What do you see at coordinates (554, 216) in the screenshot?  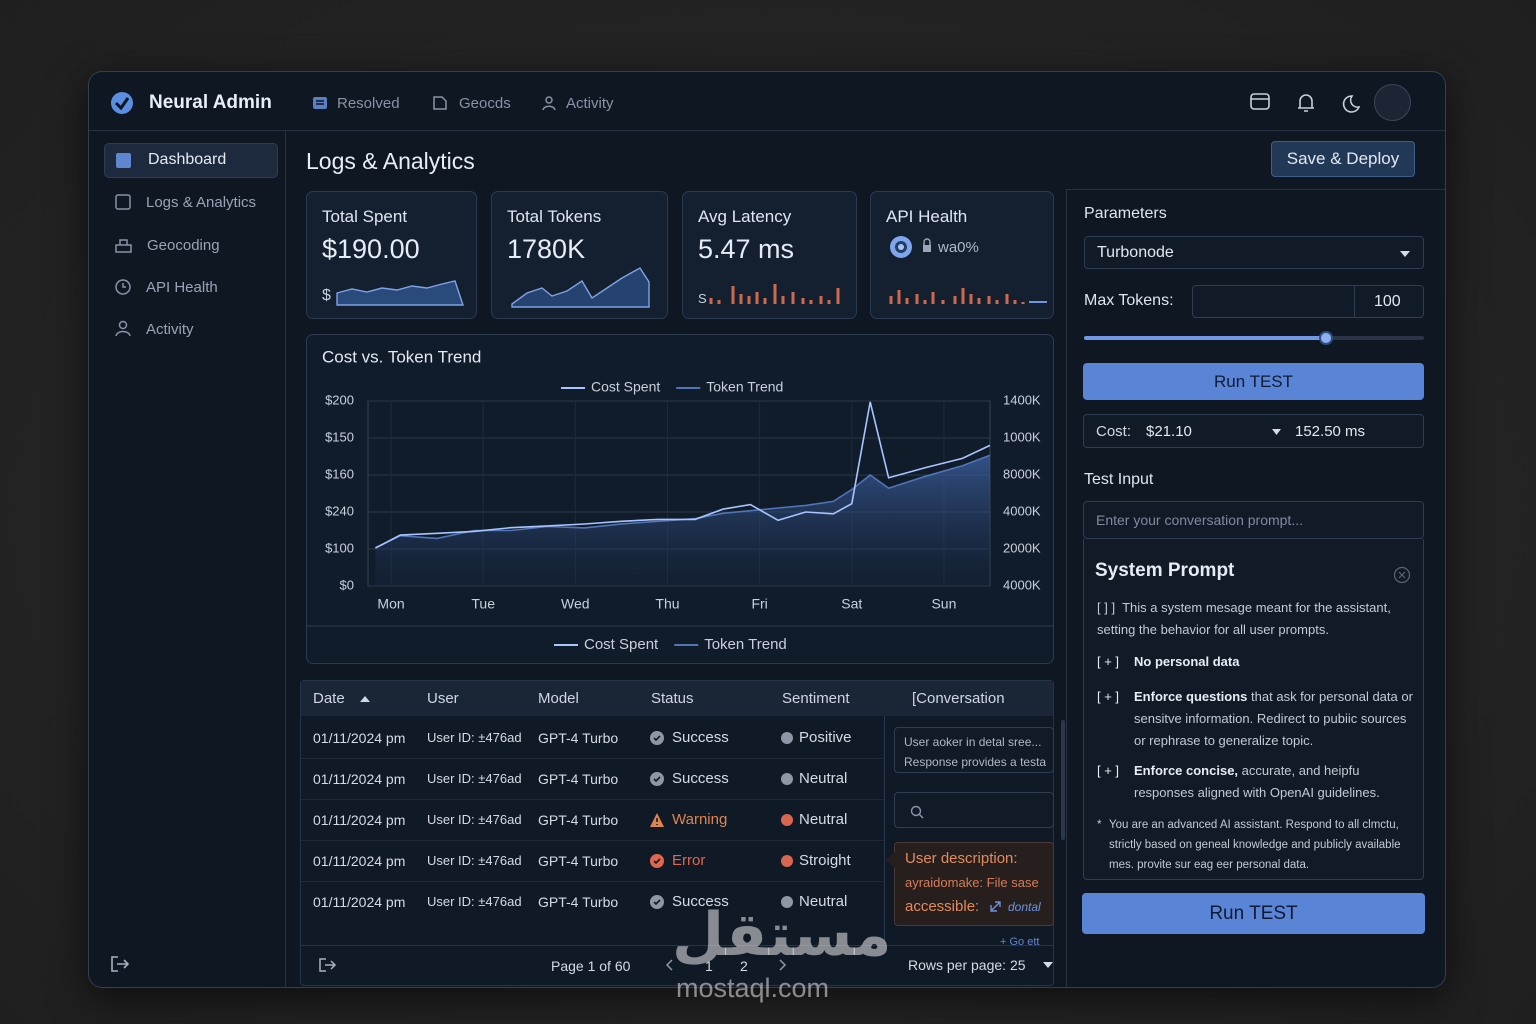 I see `kpi-label: Total Tokens` at bounding box center [554, 216].